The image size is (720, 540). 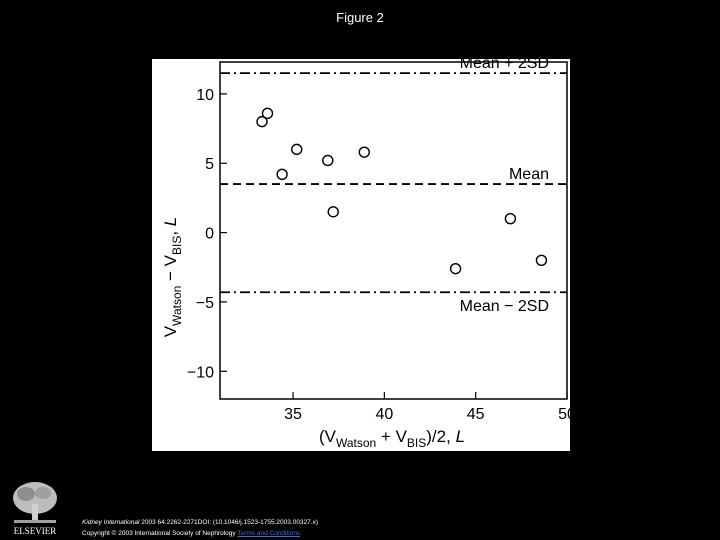 I want to click on y-tick-label: 0, so click(x=209, y=234).